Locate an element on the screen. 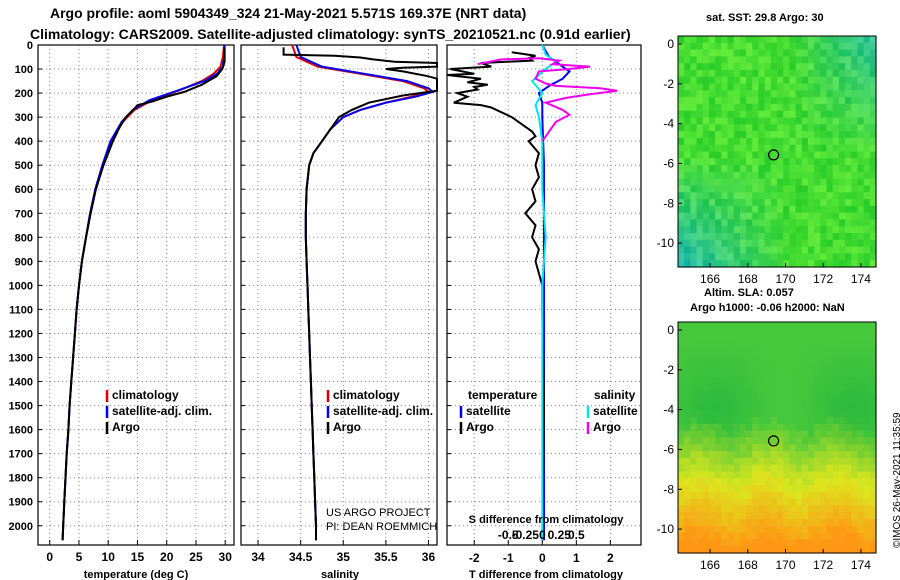  sla-map-y-tick-label: -2 is located at coordinates (668, 370).